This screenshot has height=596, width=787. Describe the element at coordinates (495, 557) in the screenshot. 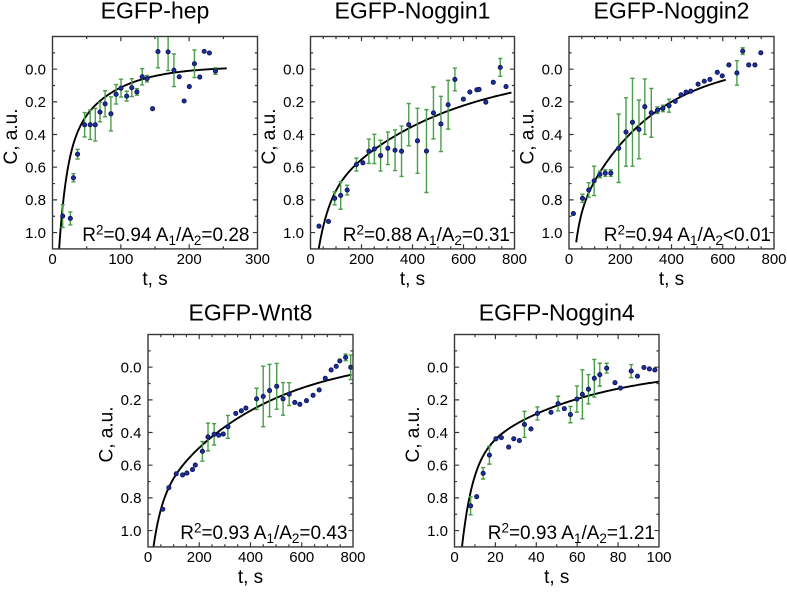

I see `svg-text: 20` at that location.